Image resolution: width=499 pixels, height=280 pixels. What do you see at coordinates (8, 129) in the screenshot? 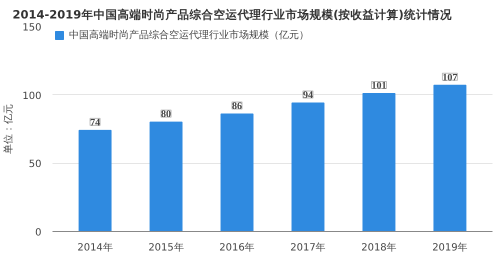
I see `y-axis-title: 单位：亿元` at bounding box center [8, 129].